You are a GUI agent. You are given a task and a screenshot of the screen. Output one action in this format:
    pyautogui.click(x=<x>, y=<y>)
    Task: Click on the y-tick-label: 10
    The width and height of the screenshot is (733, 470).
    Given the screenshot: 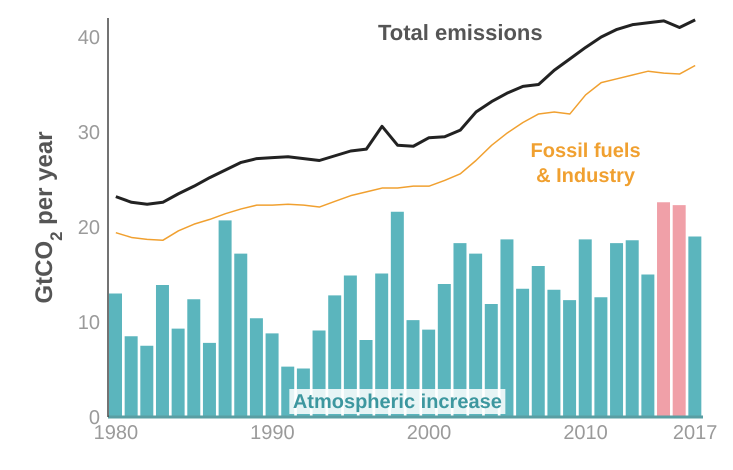 What is the action you would take?
    pyautogui.click(x=89, y=323)
    